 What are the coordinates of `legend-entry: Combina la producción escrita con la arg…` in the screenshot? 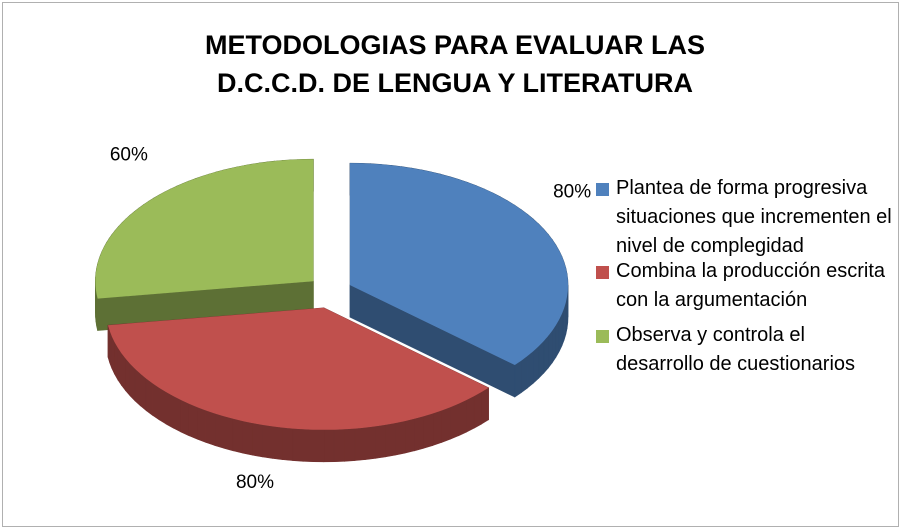 It's located at (746, 286).